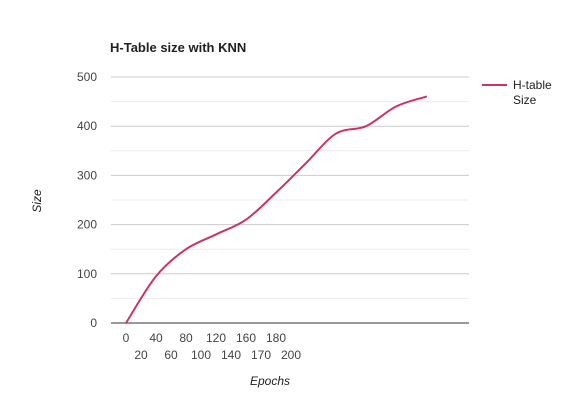  What do you see at coordinates (276, 338) in the screenshot?
I see `x-tick-label: 180` at bounding box center [276, 338].